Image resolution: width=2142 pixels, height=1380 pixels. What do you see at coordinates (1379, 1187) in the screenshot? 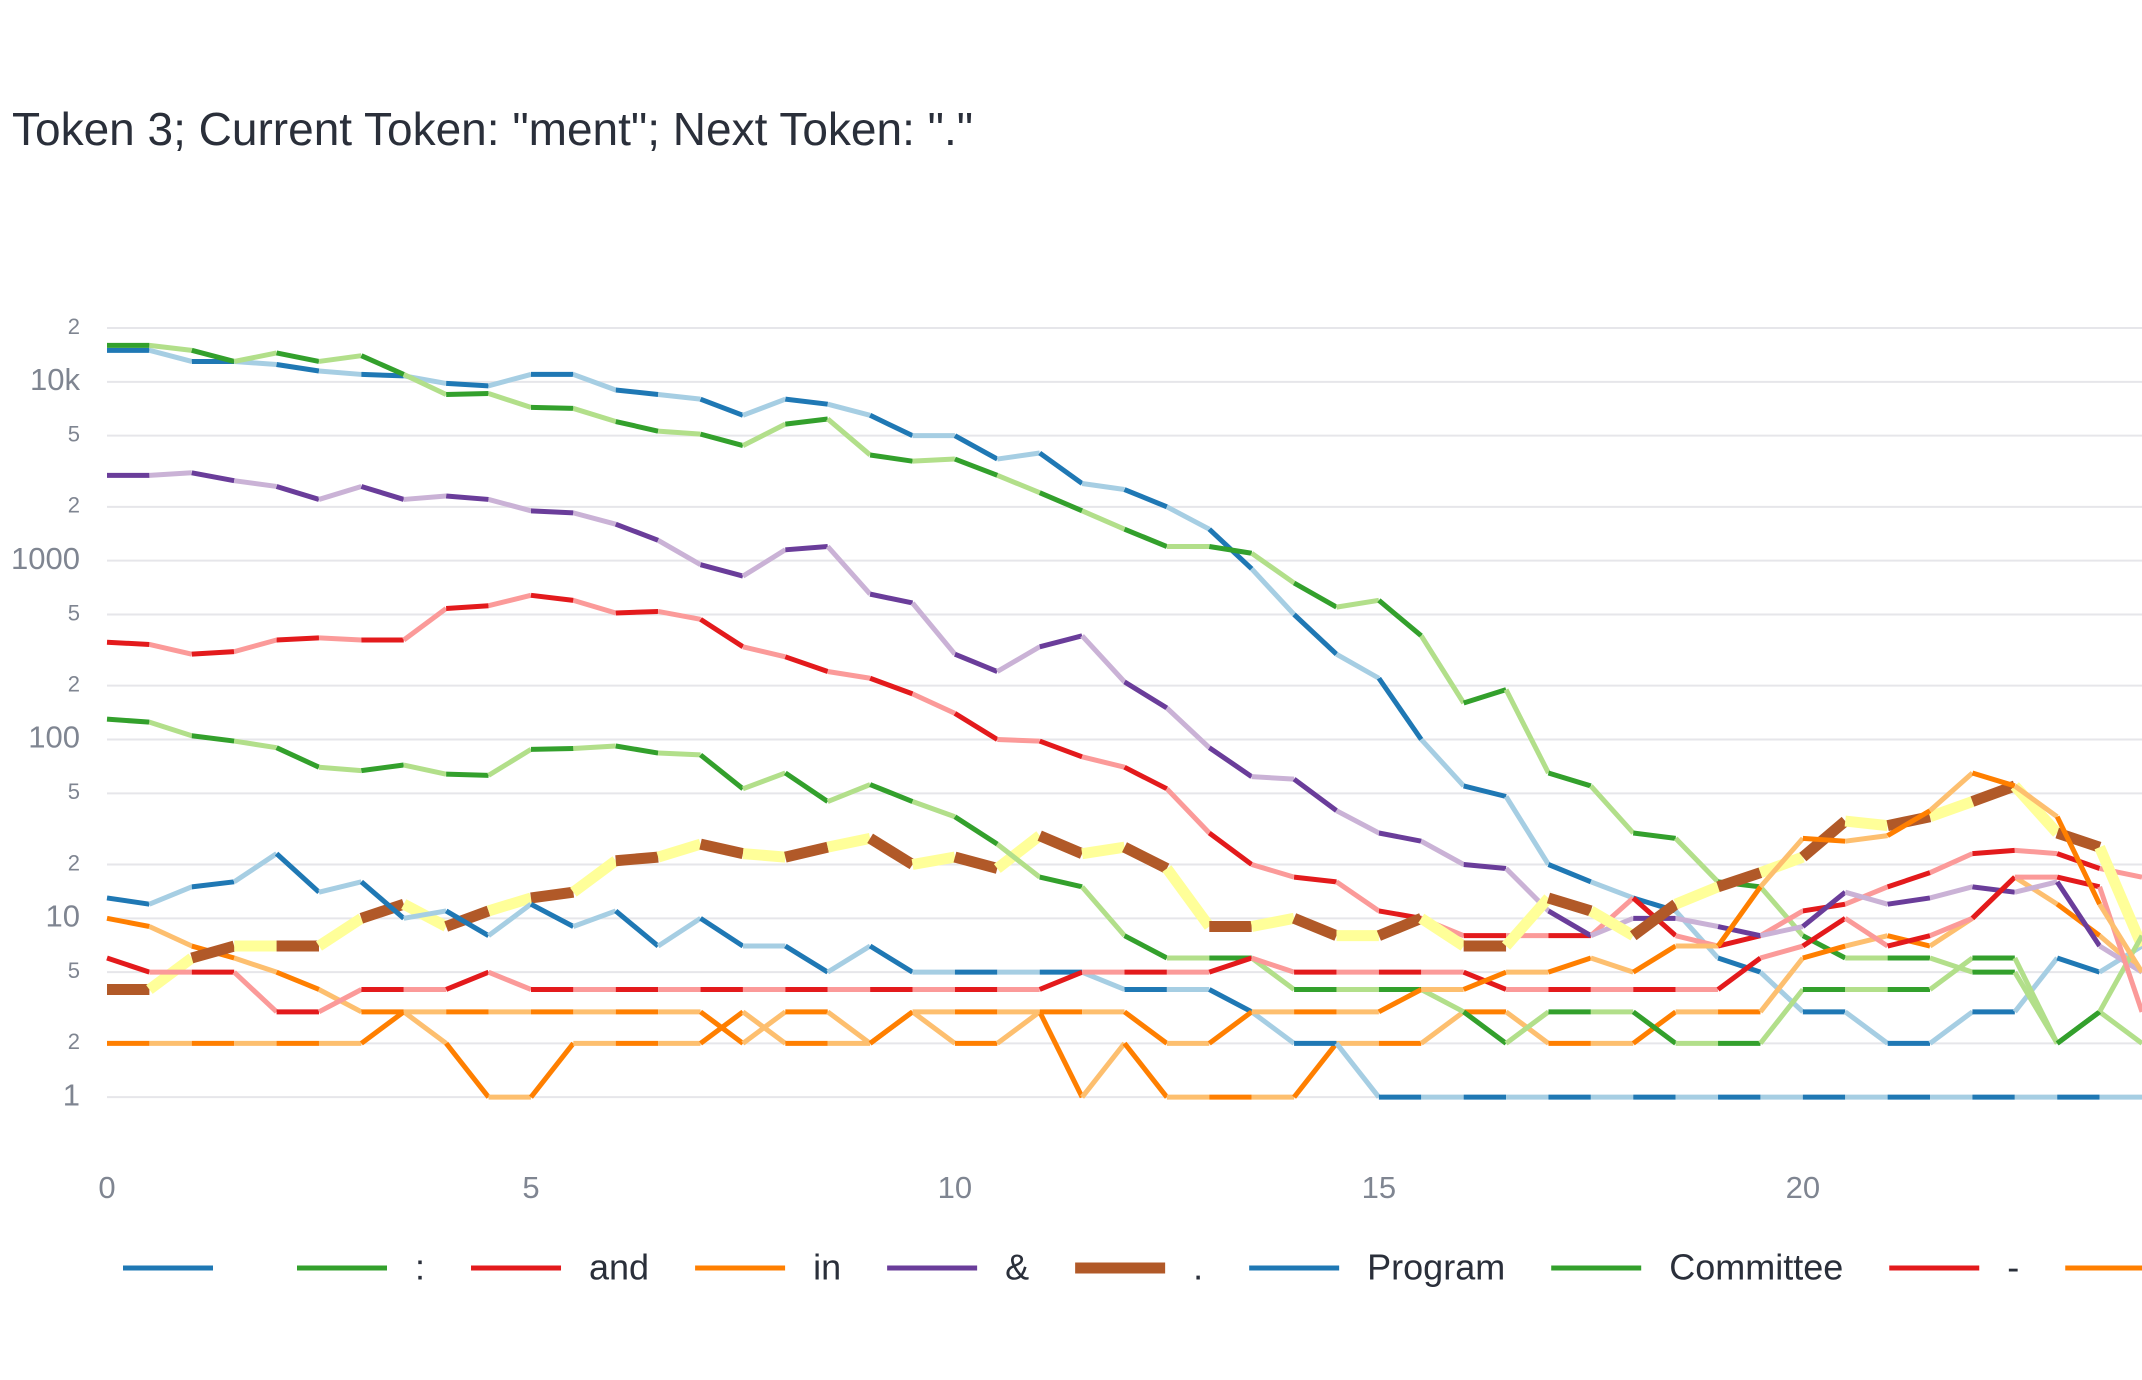
I see `x-tick-label: 15` at bounding box center [1379, 1187].